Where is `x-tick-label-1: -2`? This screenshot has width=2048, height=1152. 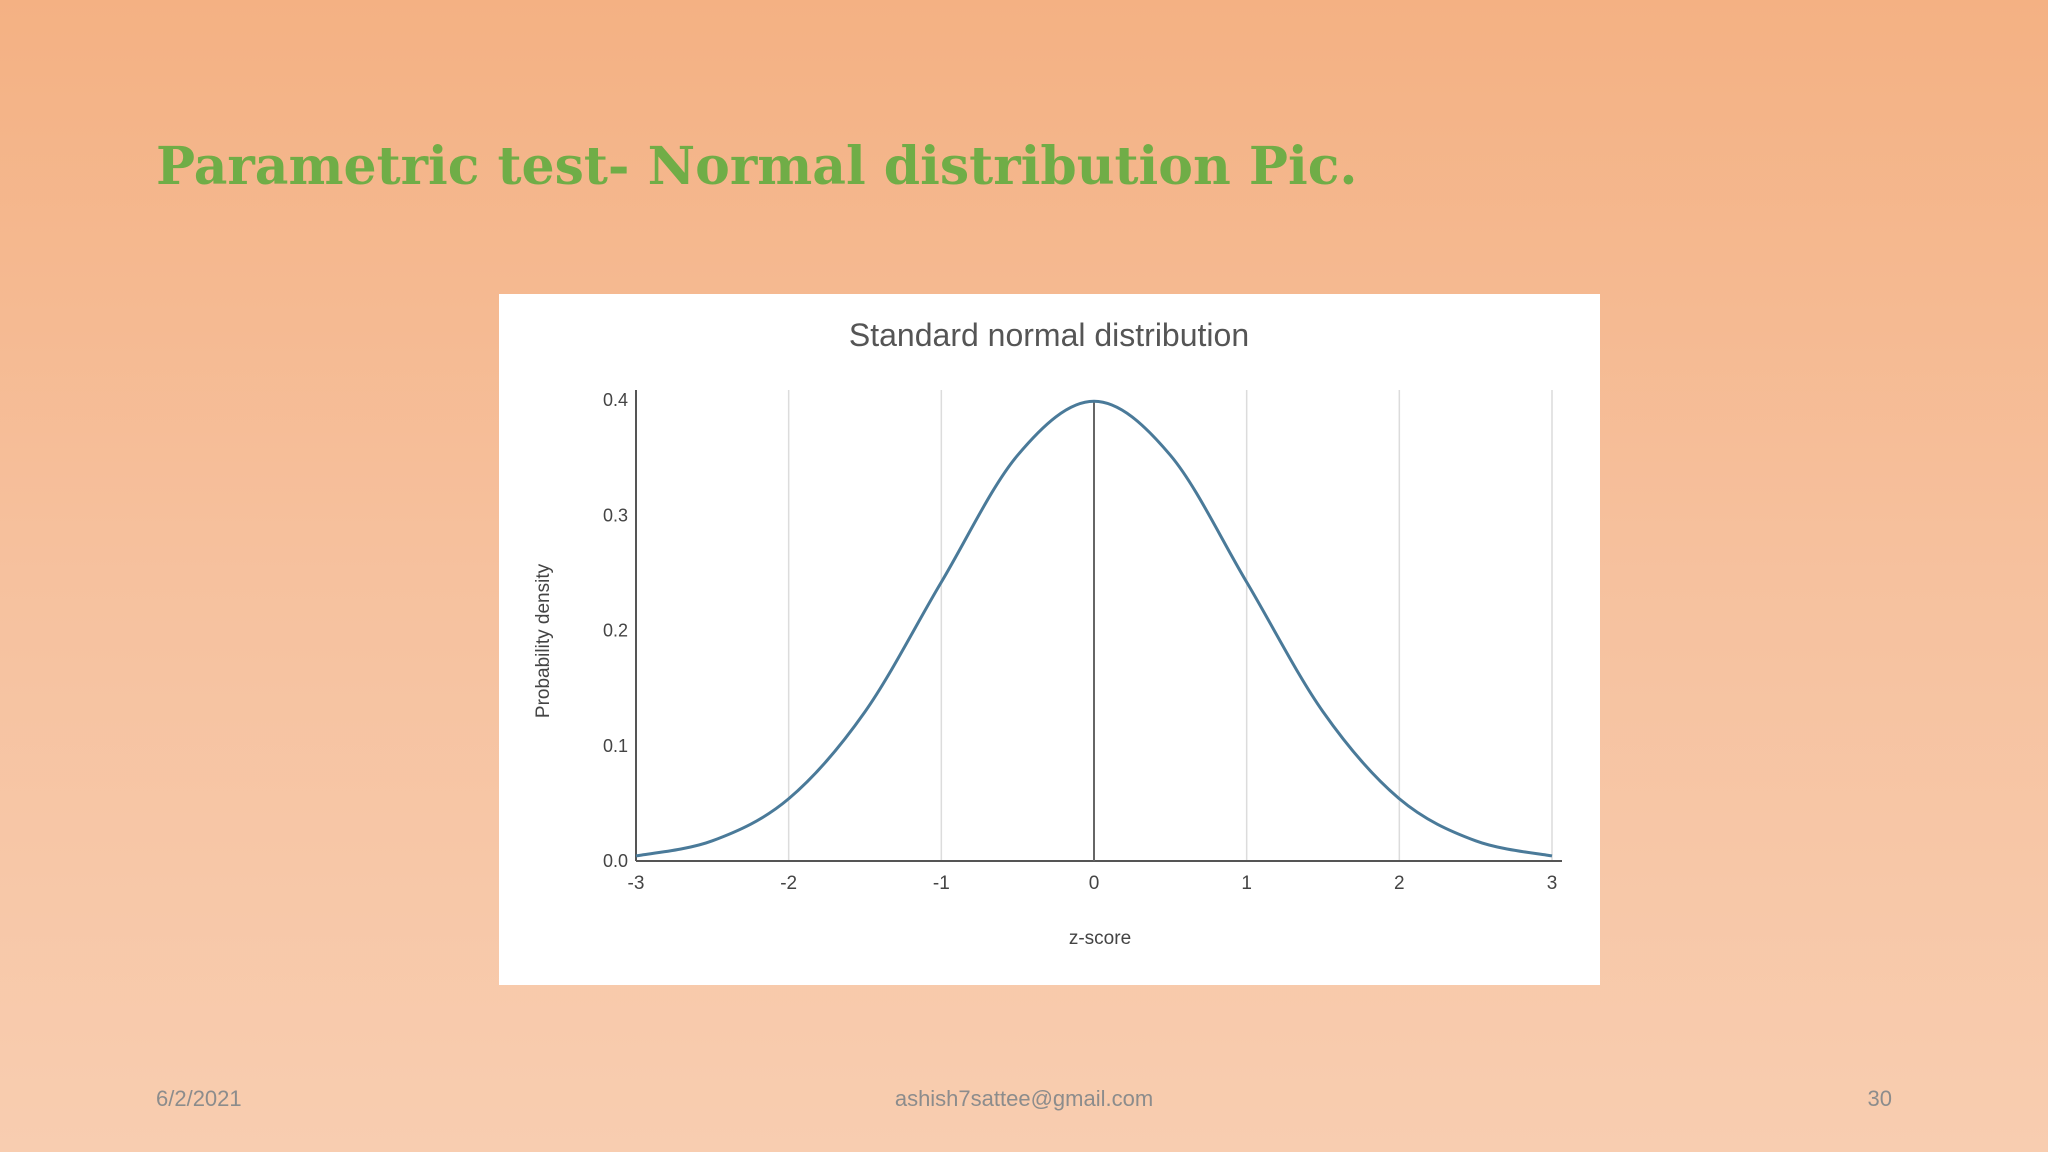
x-tick-label-1: -2 is located at coordinates (788, 883).